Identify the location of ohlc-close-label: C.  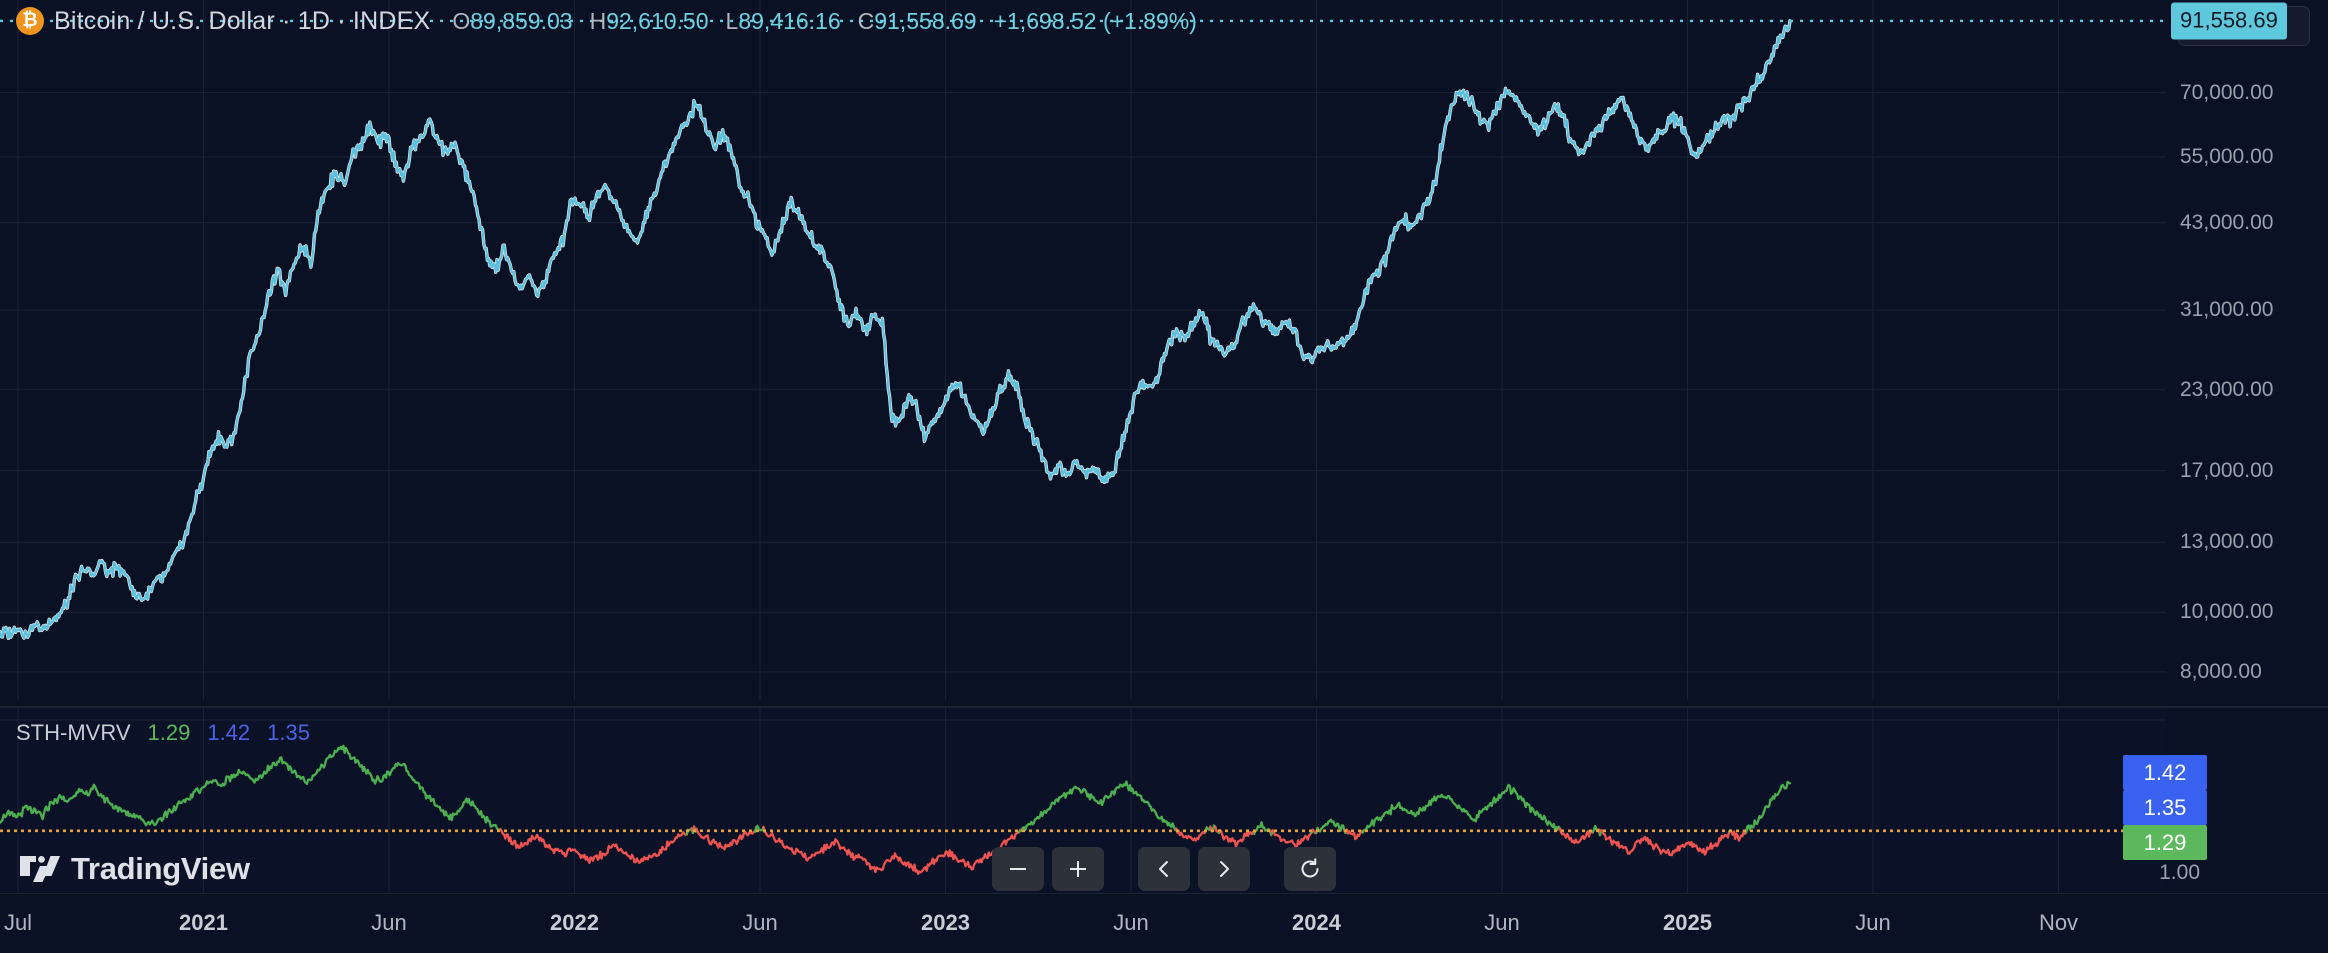
(866, 20).